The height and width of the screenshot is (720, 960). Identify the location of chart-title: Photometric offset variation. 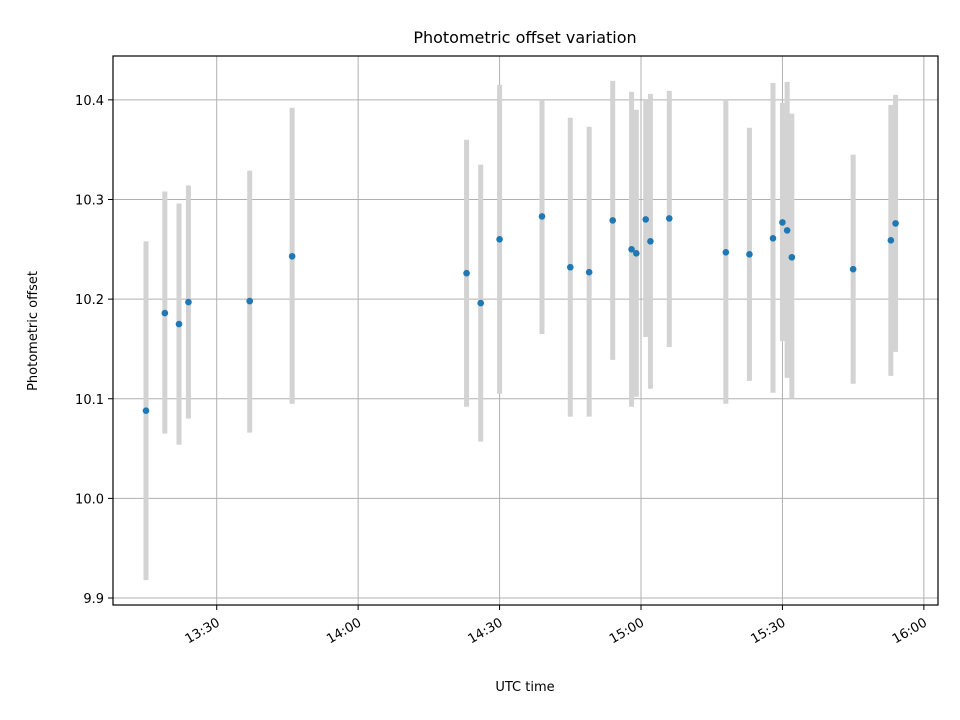
(524, 37).